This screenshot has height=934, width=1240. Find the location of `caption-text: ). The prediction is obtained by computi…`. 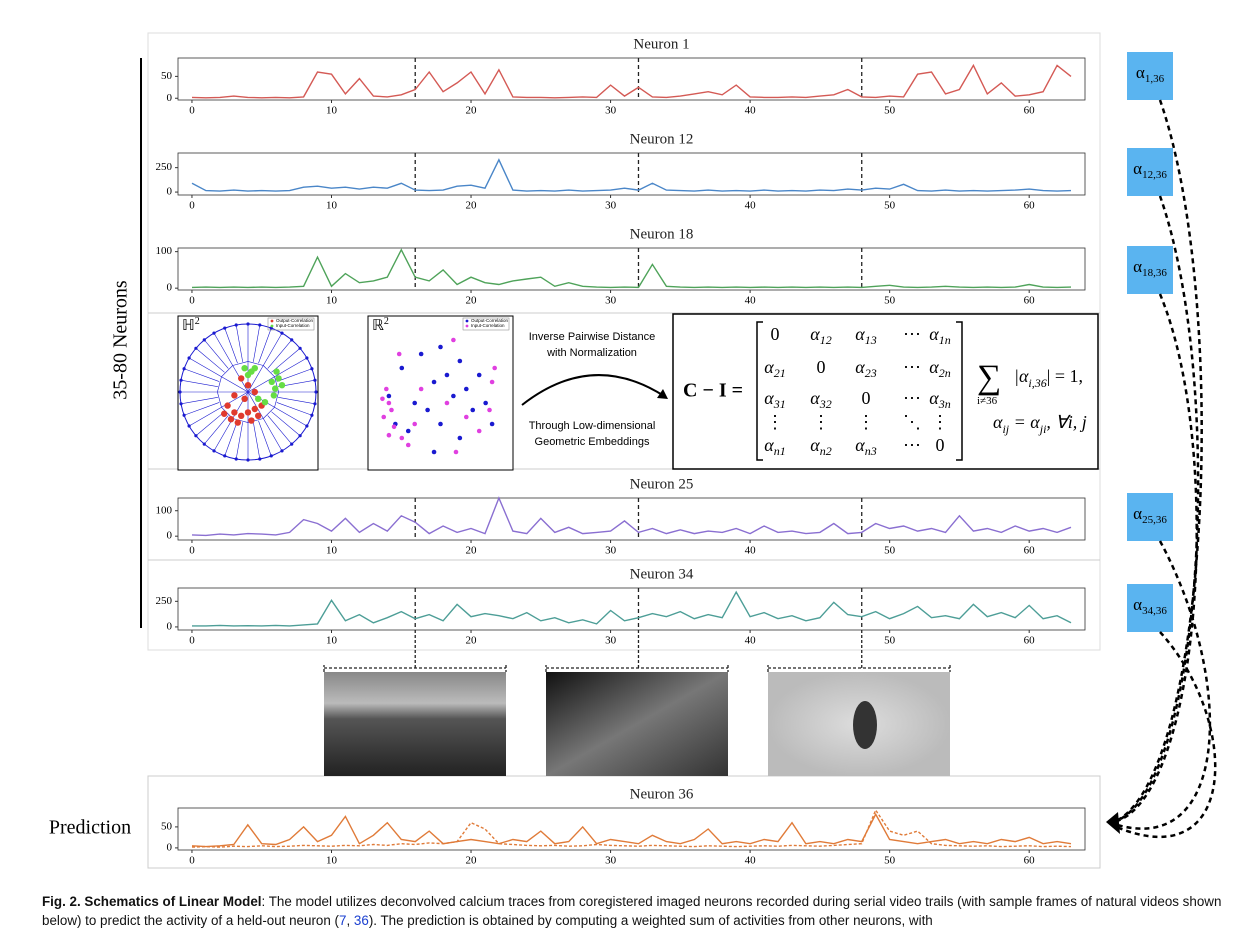

caption-text: ). The prediction is obtained by computi… is located at coordinates (650, 920).